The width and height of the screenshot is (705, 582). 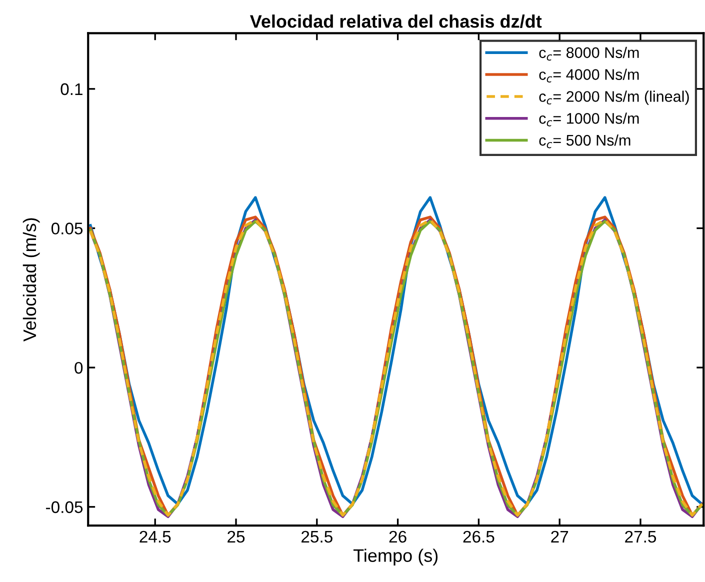 What do you see at coordinates (31, 280) in the screenshot?
I see `y-axis-title: Velocidad (m/s)` at bounding box center [31, 280].